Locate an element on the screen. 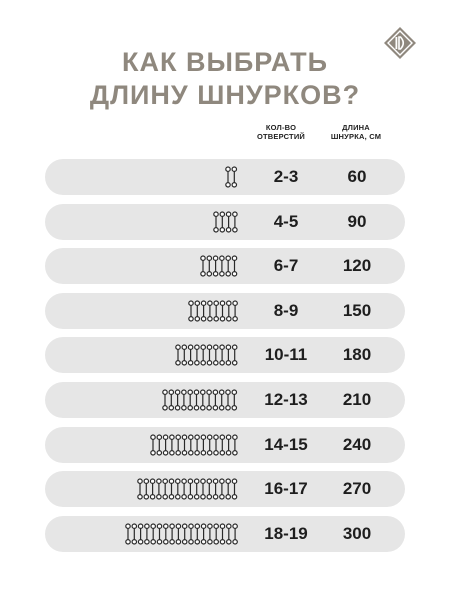 Image resolution: width=450 pixels, height=600 pixels. holes-range: 16-17 is located at coordinates (286, 489).